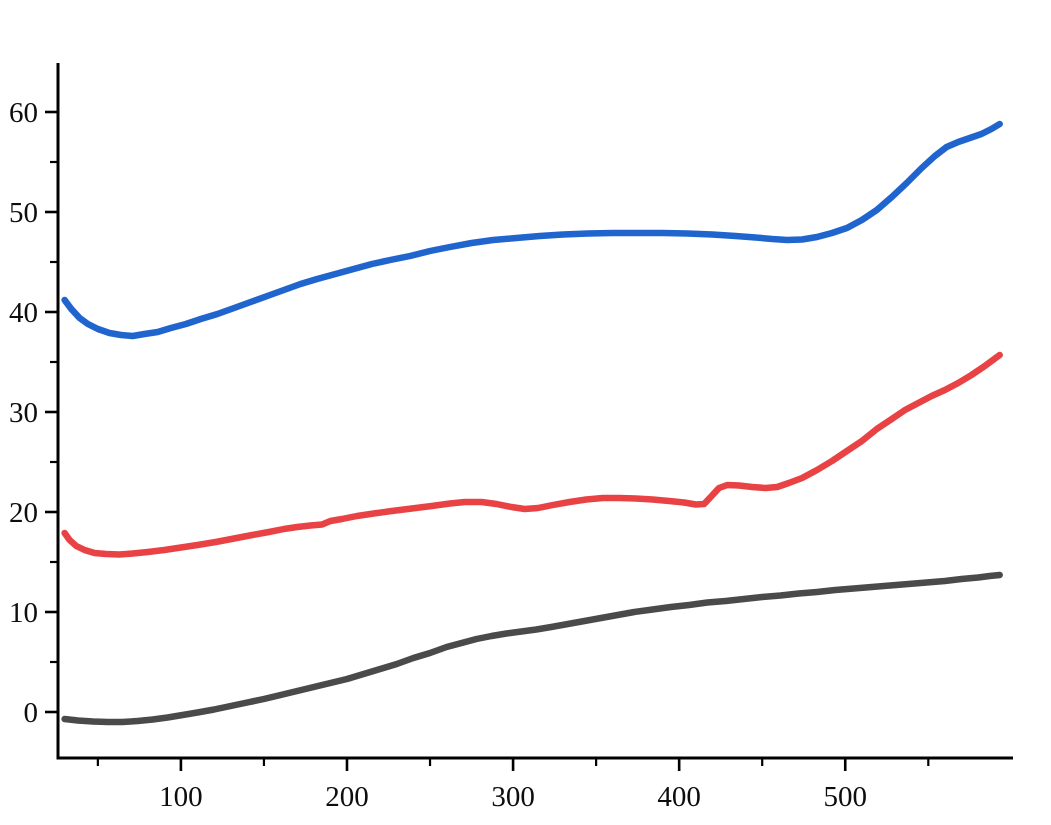 The width and height of the screenshot is (1051, 825). I want to click on y-tick-label: 10, so click(23, 613).